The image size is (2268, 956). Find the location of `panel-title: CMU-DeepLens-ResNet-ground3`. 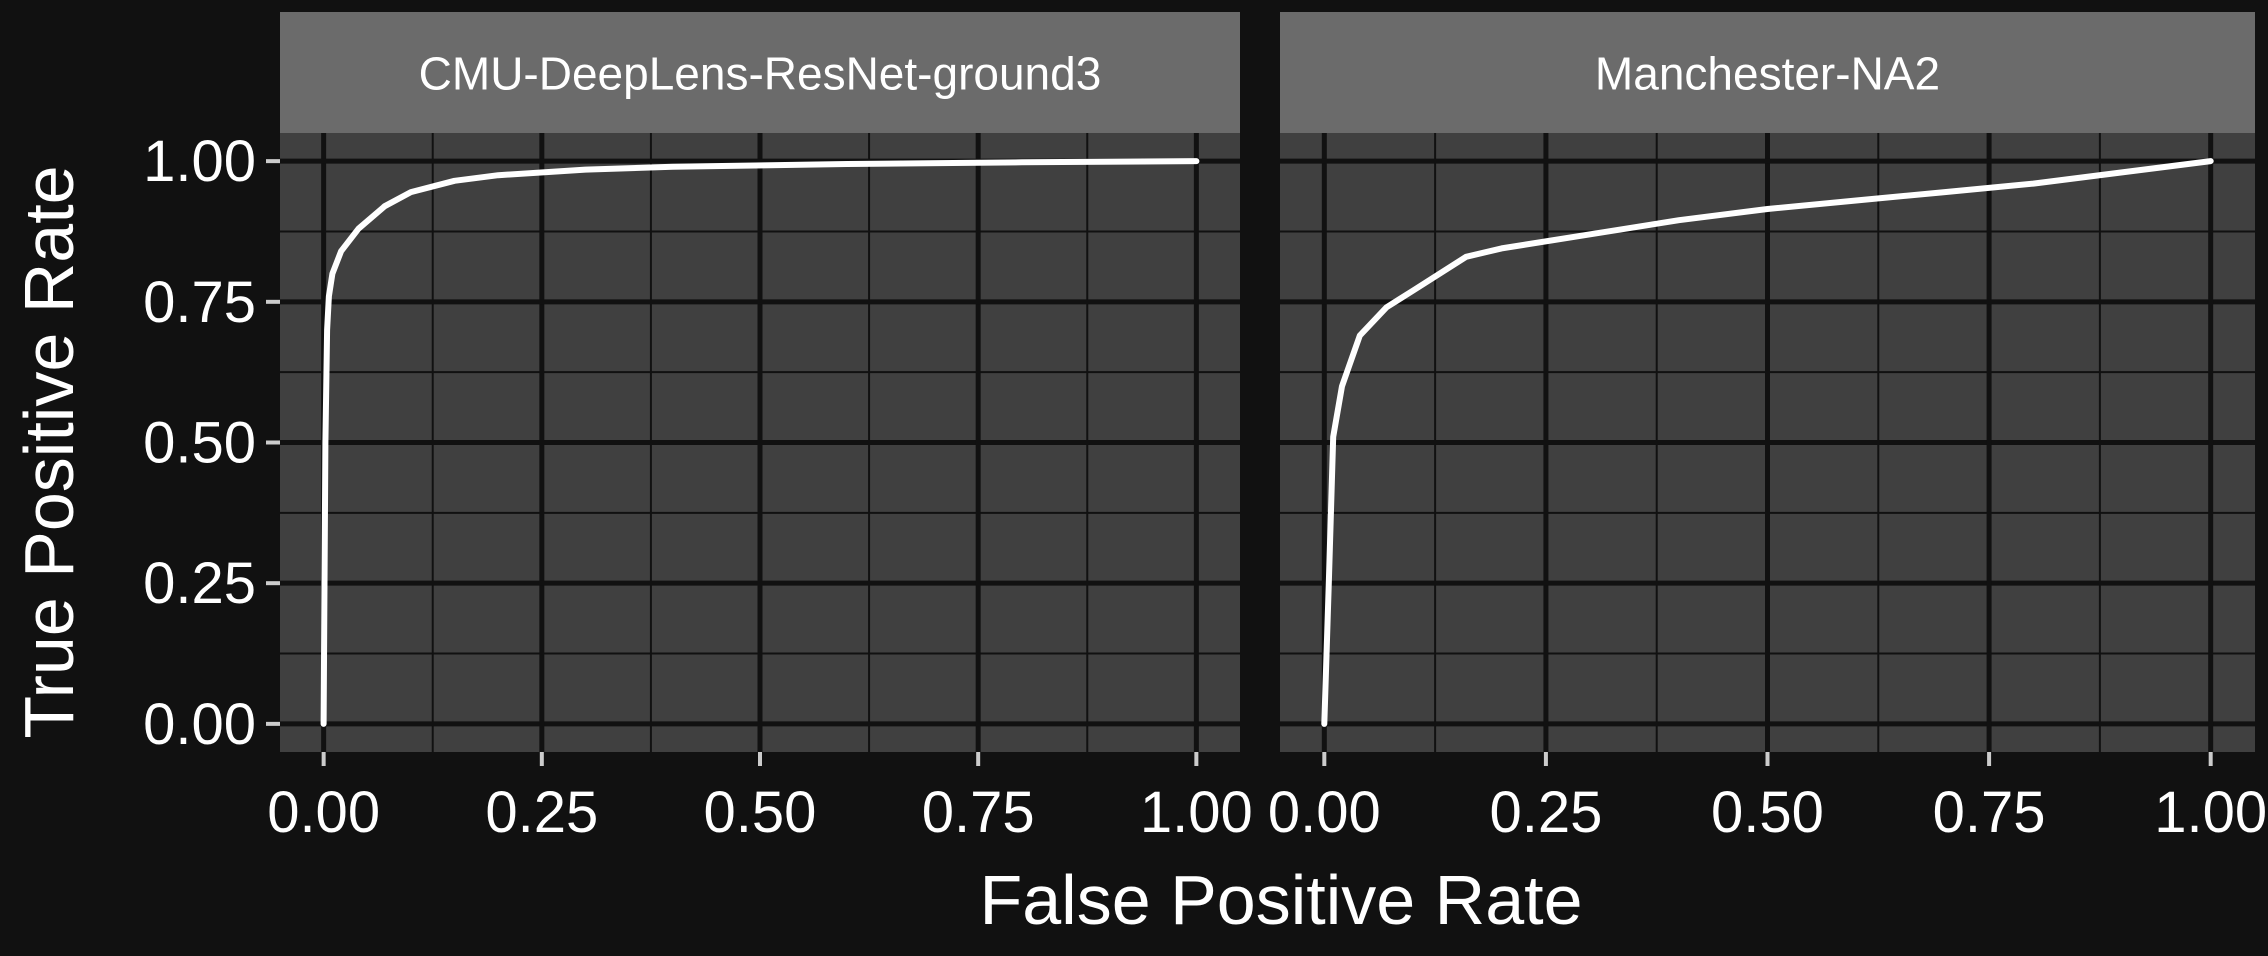

panel-title: CMU-DeepLens-ResNet-ground3 is located at coordinates (760, 74).